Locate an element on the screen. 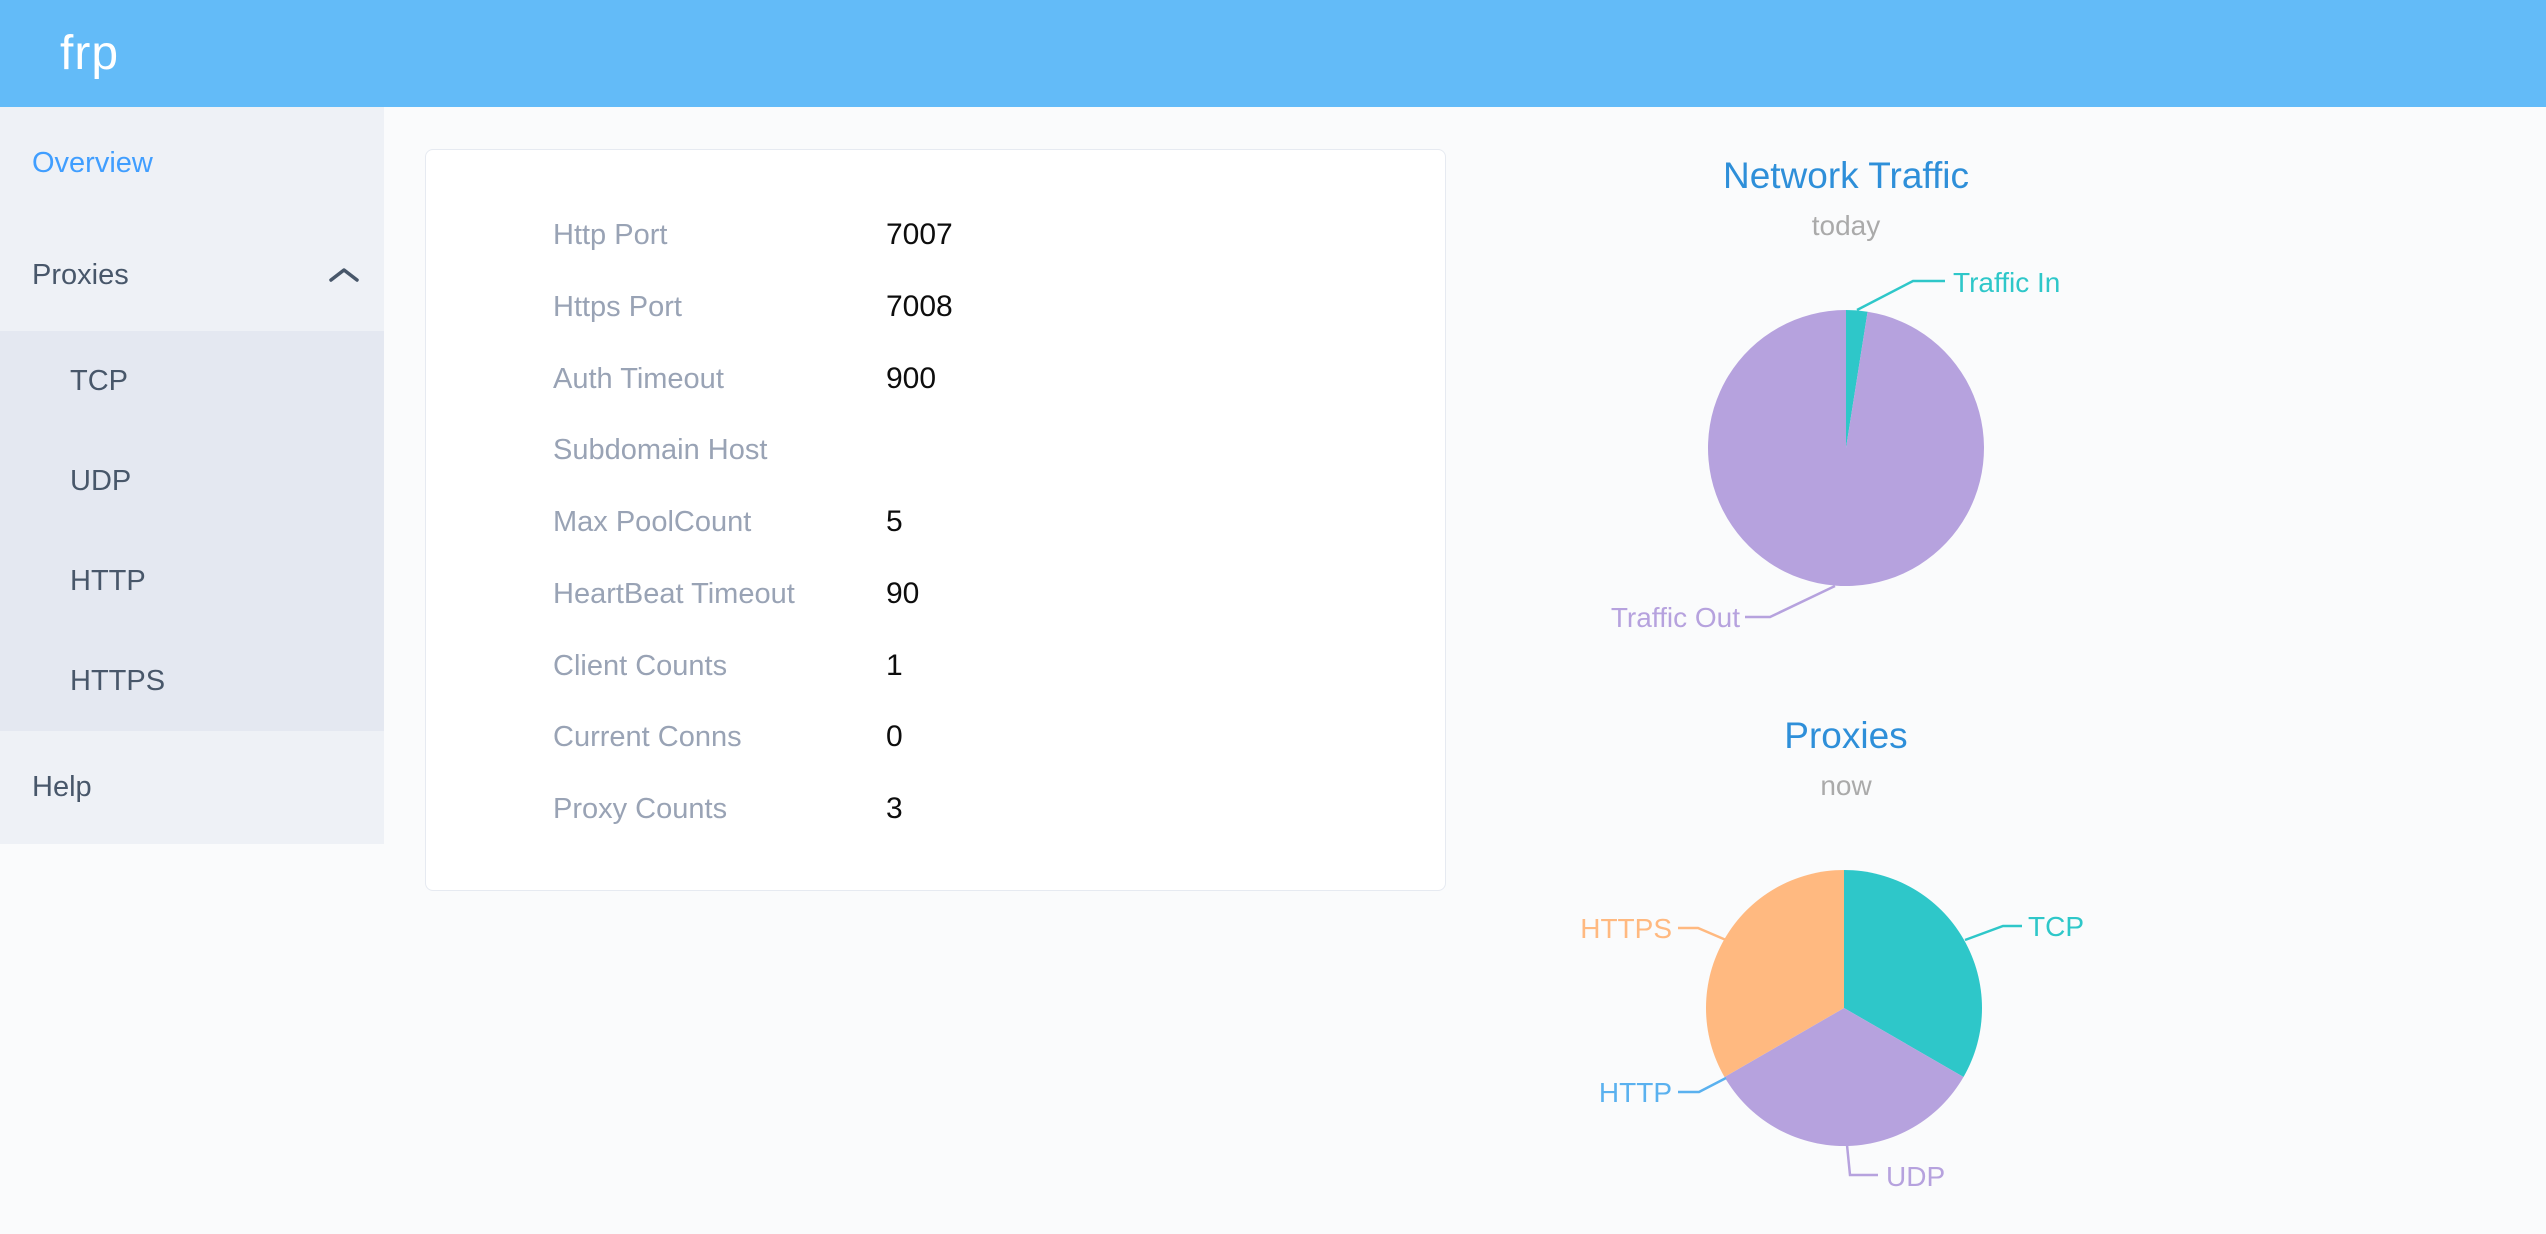 The height and width of the screenshot is (1234, 2546). sidebar-item-proxies-label: Proxies is located at coordinates (80, 275).